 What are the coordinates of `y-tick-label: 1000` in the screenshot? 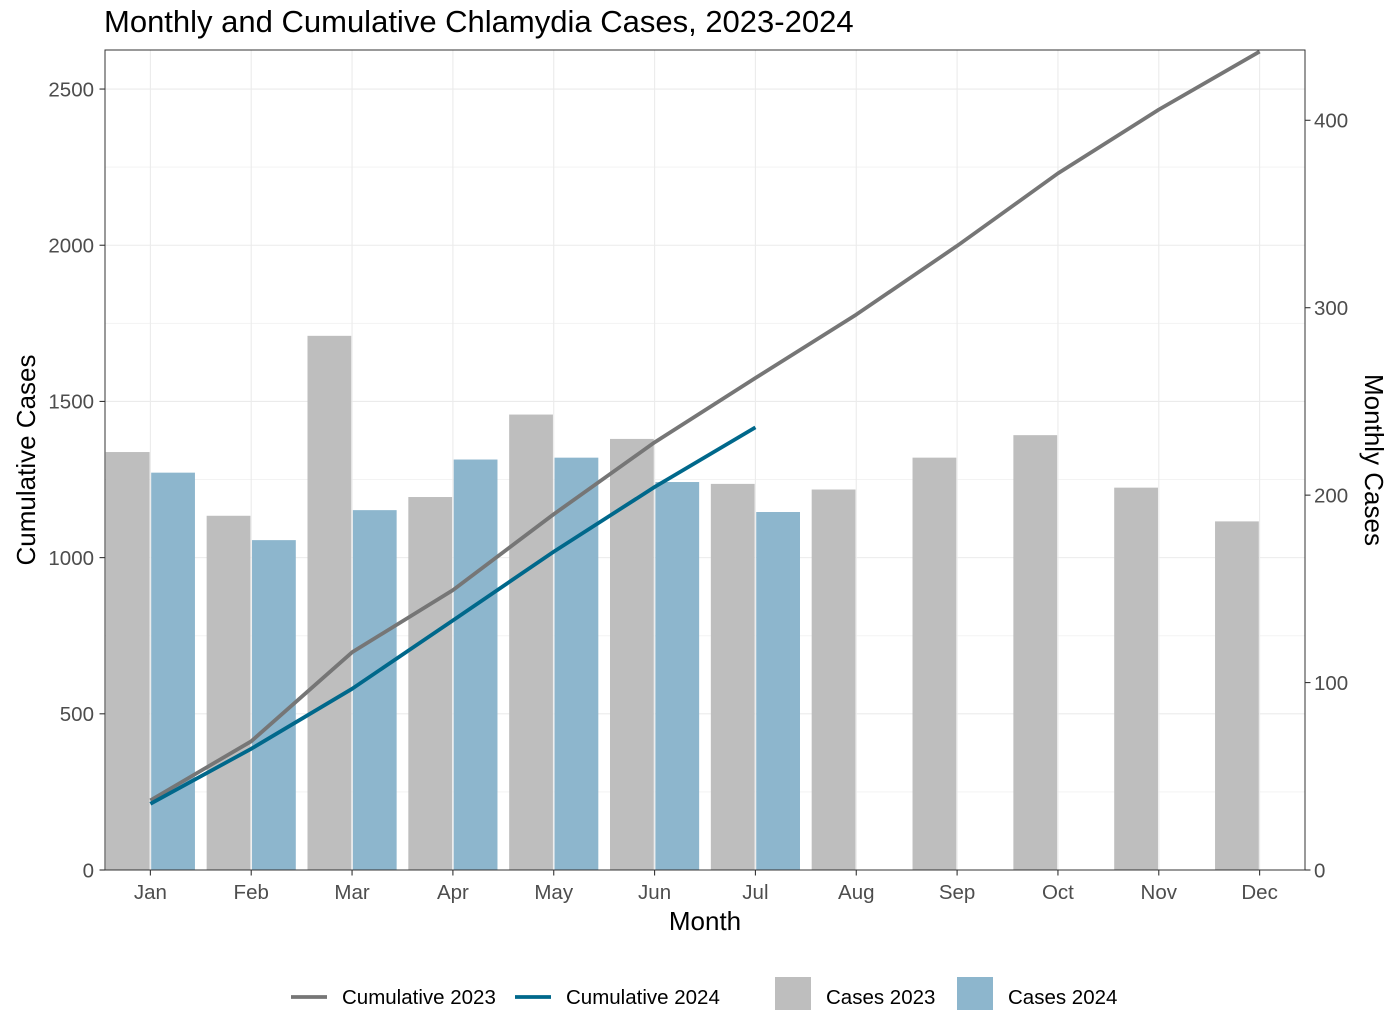 It's located at (71, 558).